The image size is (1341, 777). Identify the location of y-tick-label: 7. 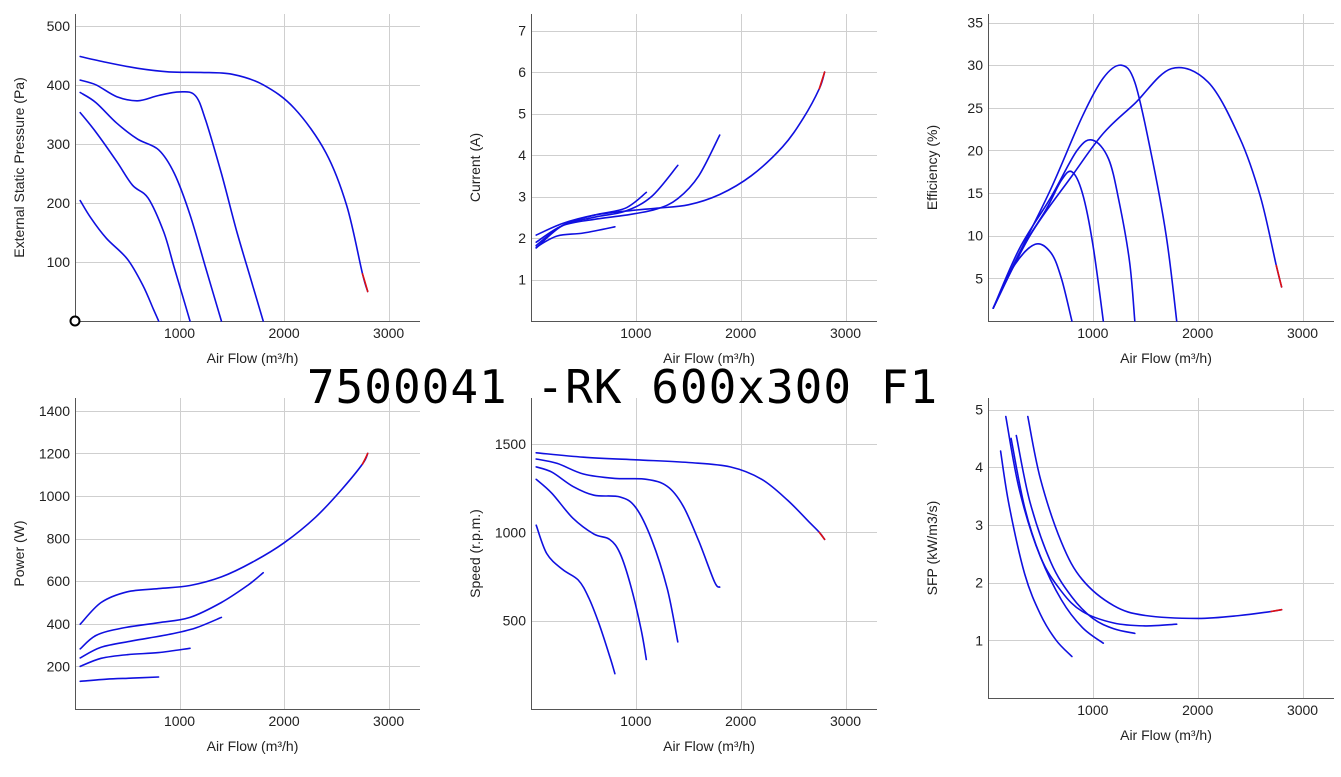
(522, 31).